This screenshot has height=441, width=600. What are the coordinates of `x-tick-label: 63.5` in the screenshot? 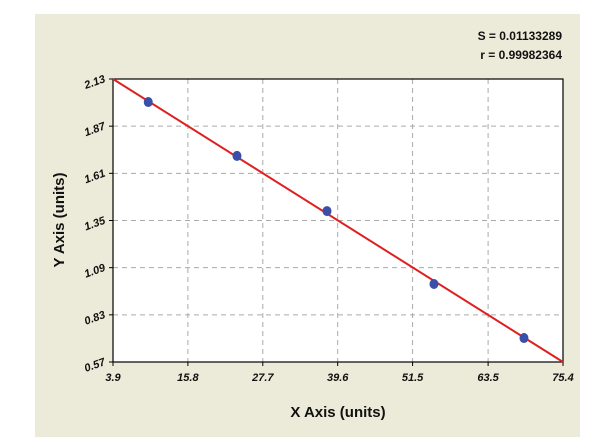 It's located at (488, 378).